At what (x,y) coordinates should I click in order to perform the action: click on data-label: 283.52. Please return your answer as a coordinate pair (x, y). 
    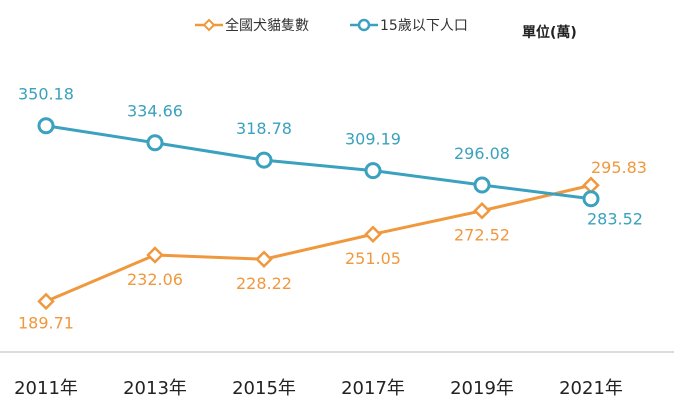
    Looking at the image, I should click on (615, 219).